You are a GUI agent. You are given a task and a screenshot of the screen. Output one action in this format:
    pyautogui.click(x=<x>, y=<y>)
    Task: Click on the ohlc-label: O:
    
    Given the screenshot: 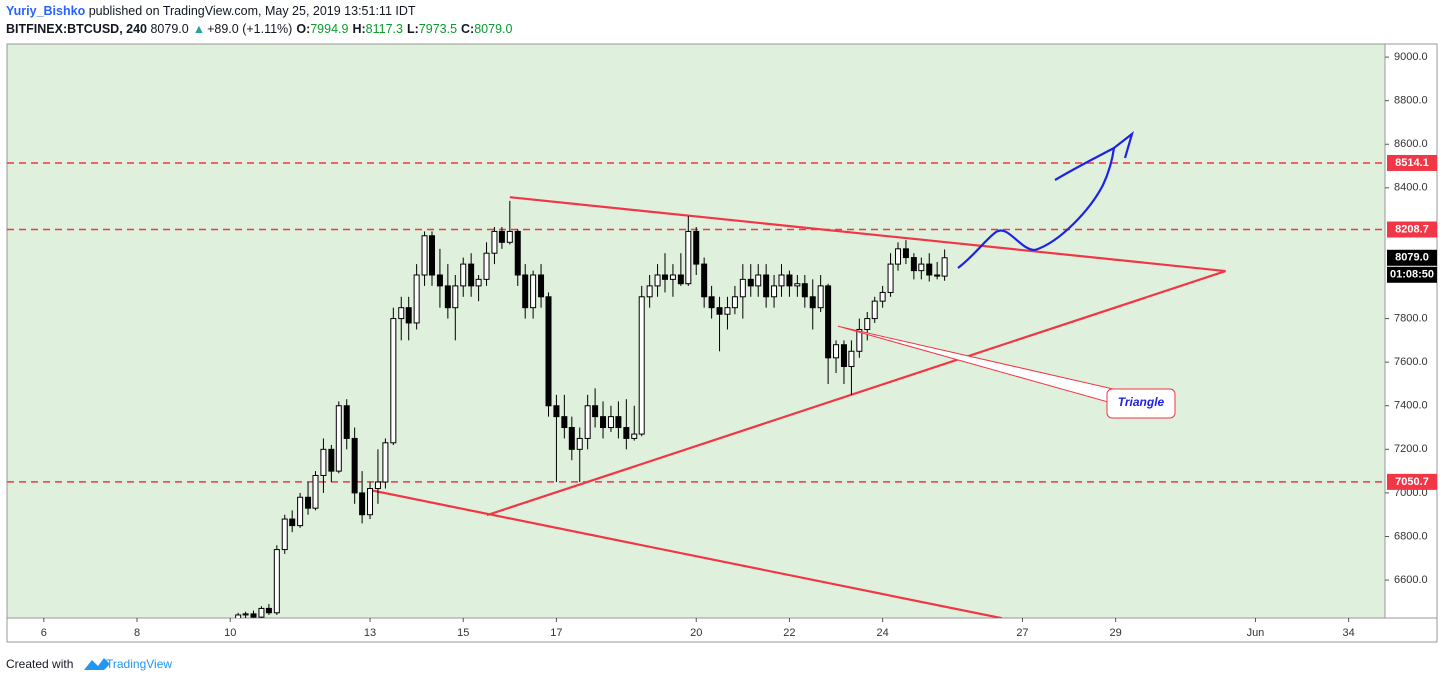 What is the action you would take?
    pyautogui.click(x=303, y=29)
    